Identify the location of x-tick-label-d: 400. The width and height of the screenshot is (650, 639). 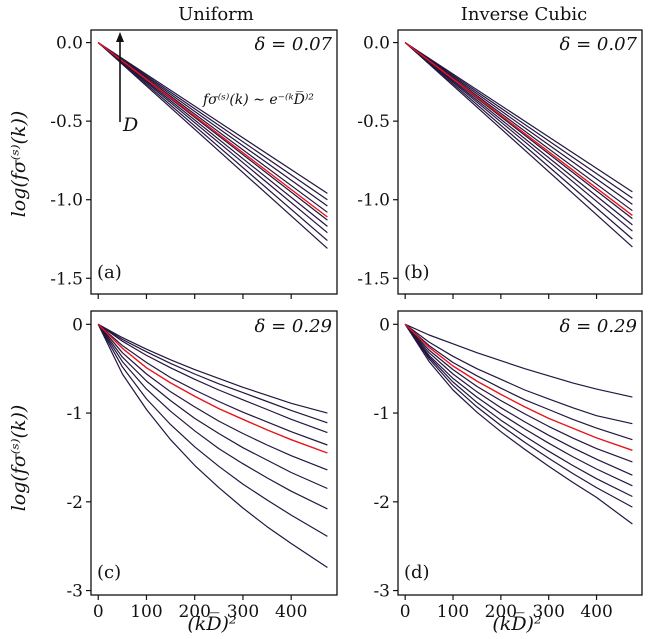
(596, 612).